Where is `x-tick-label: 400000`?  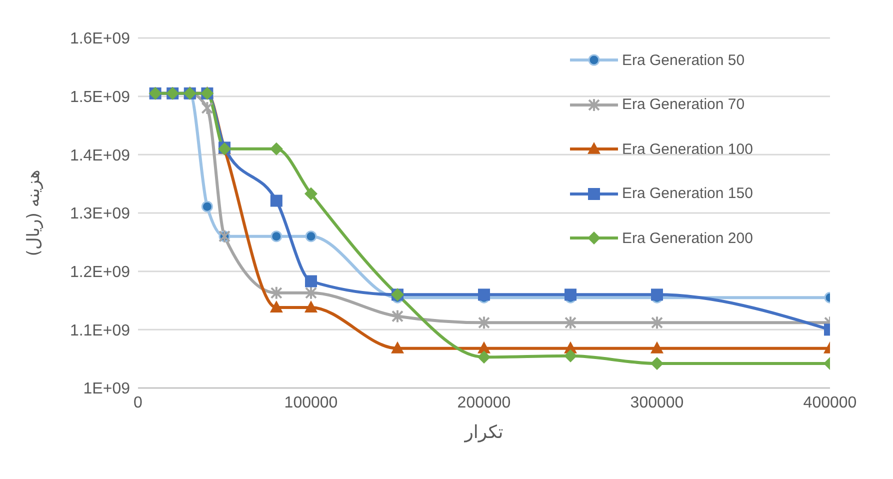 x-tick-label: 400000 is located at coordinates (830, 403).